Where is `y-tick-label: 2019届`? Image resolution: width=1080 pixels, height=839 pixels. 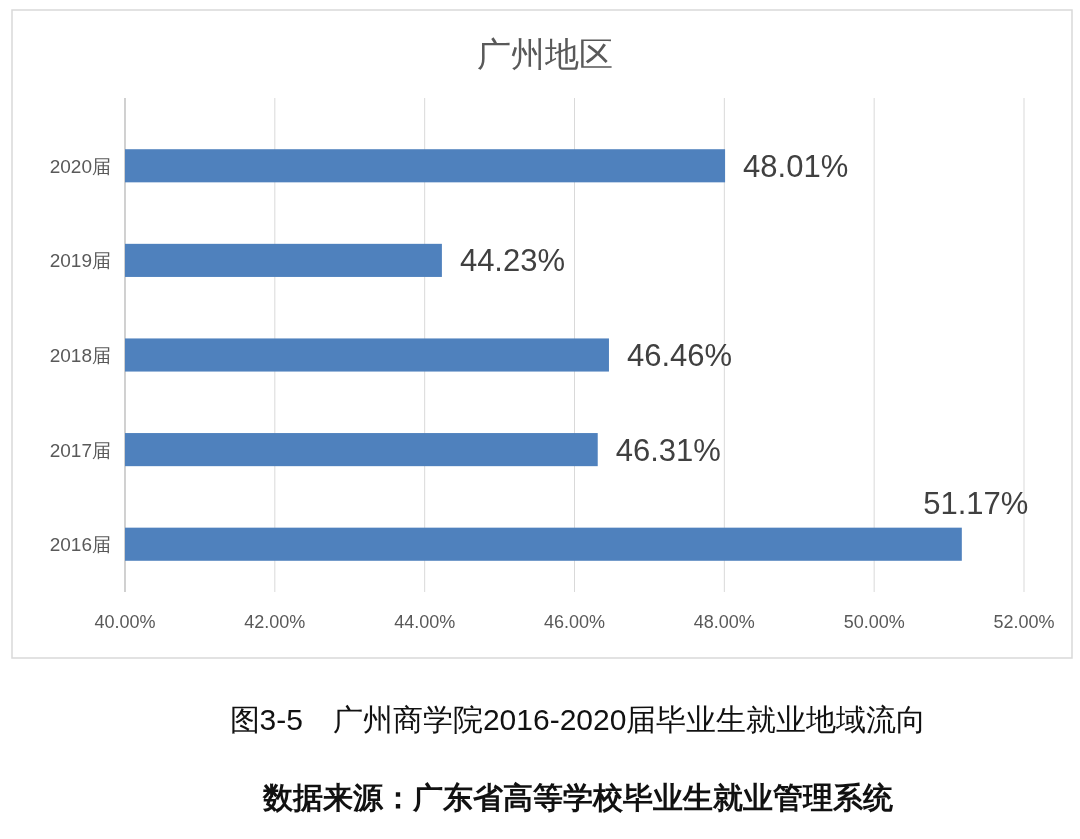
y-tick-label: 2019届 is located at coordinates (80, 261).